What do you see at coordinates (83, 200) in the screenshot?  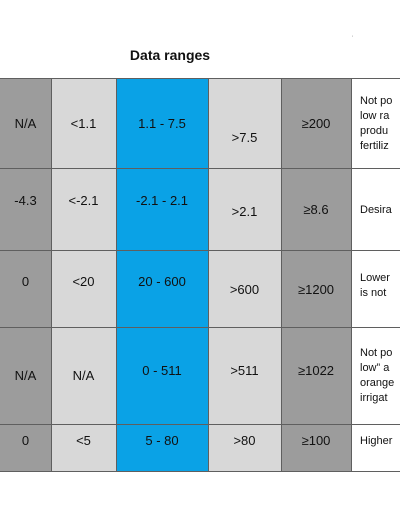 I see `table-cell: <-2.1` at bounding box center [83, 200].